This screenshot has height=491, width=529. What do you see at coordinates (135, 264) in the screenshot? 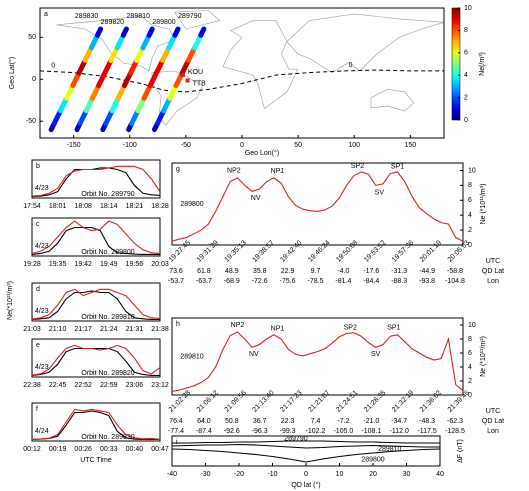
I see `x-tick-label: 19:56` at bounding box center [135, 264].